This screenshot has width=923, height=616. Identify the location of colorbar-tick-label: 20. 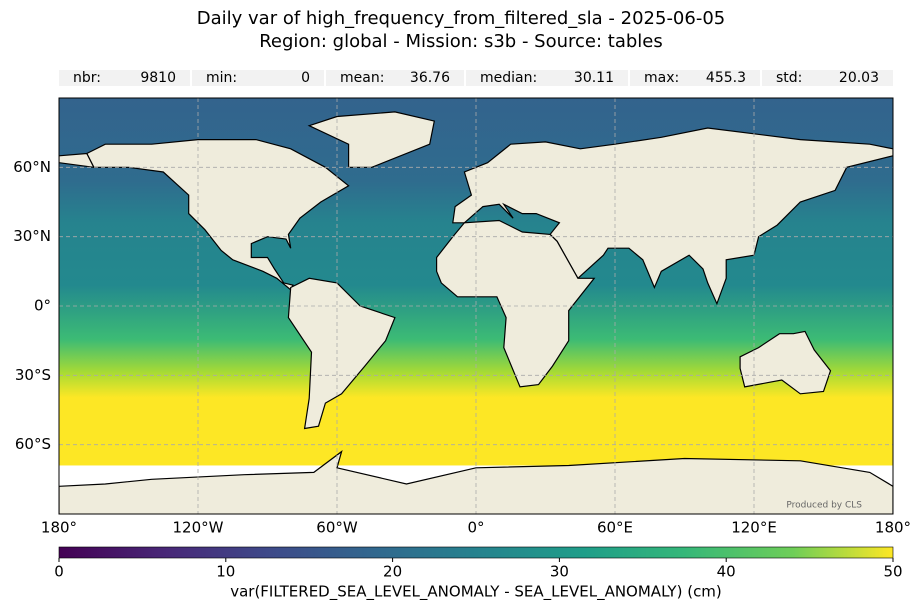
(392, 572).